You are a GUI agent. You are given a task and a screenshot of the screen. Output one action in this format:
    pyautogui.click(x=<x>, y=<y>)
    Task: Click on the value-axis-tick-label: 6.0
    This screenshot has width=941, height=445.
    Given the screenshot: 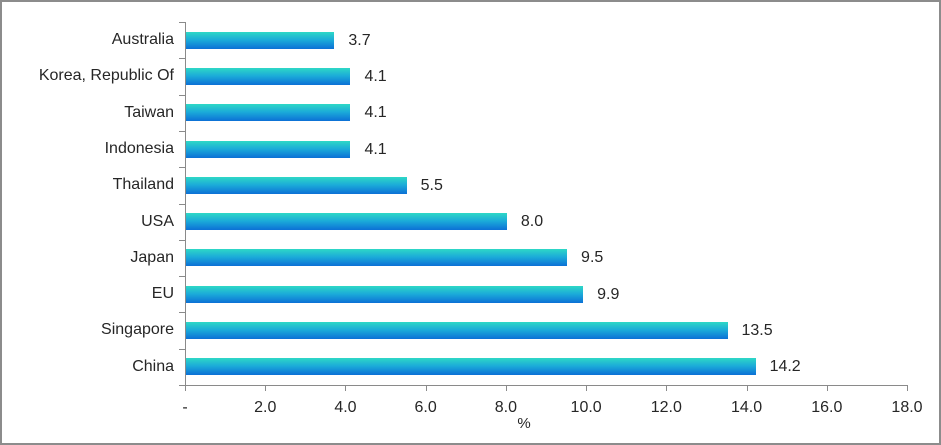 What is the action you would take?
    pyautogui.click(x=425, y=407)
    